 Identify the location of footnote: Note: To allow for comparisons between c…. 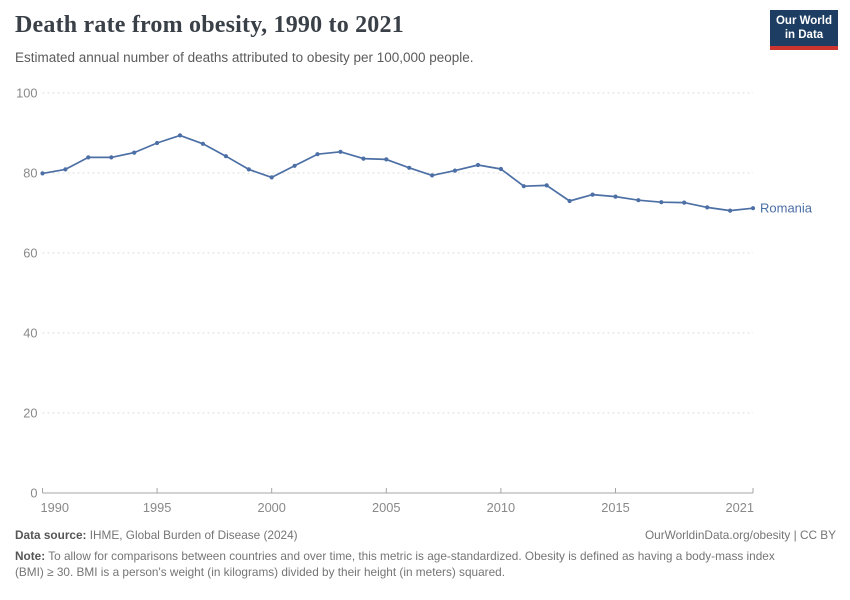
(406, 564).